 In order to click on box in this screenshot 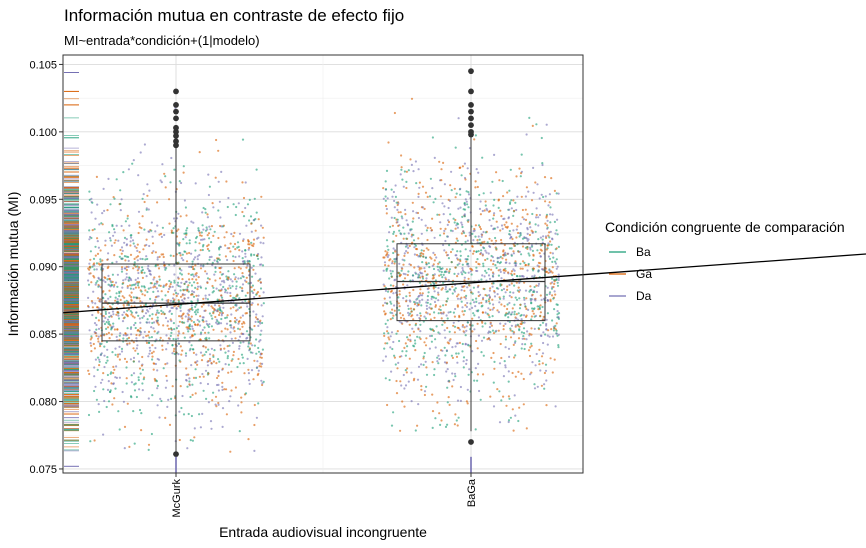, I will do `click(176, 302)`.